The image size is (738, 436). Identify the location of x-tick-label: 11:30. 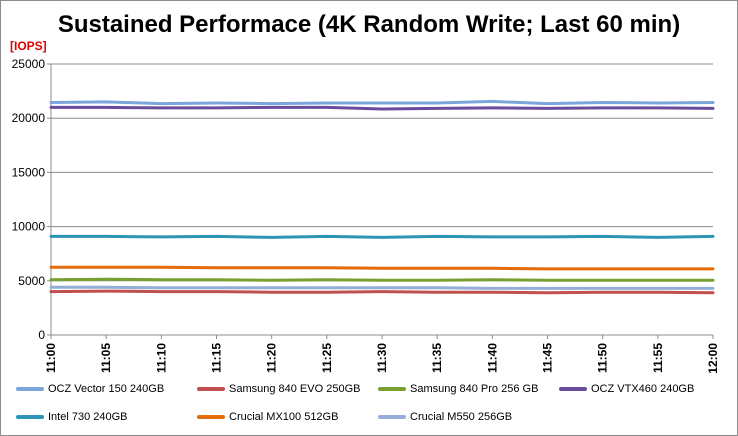
(382, 358).